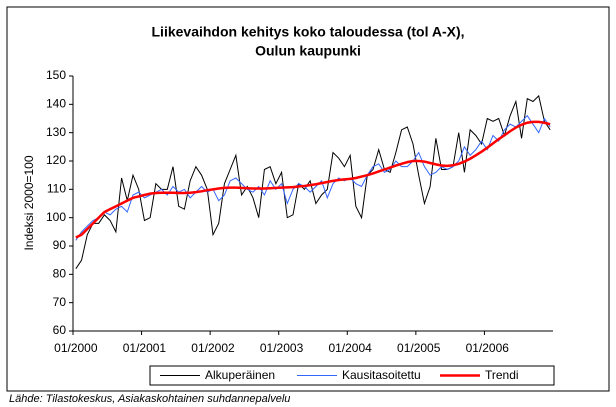 The image size is (616, 407). I want to click on y-tick-label: 150, so click(56, 75).